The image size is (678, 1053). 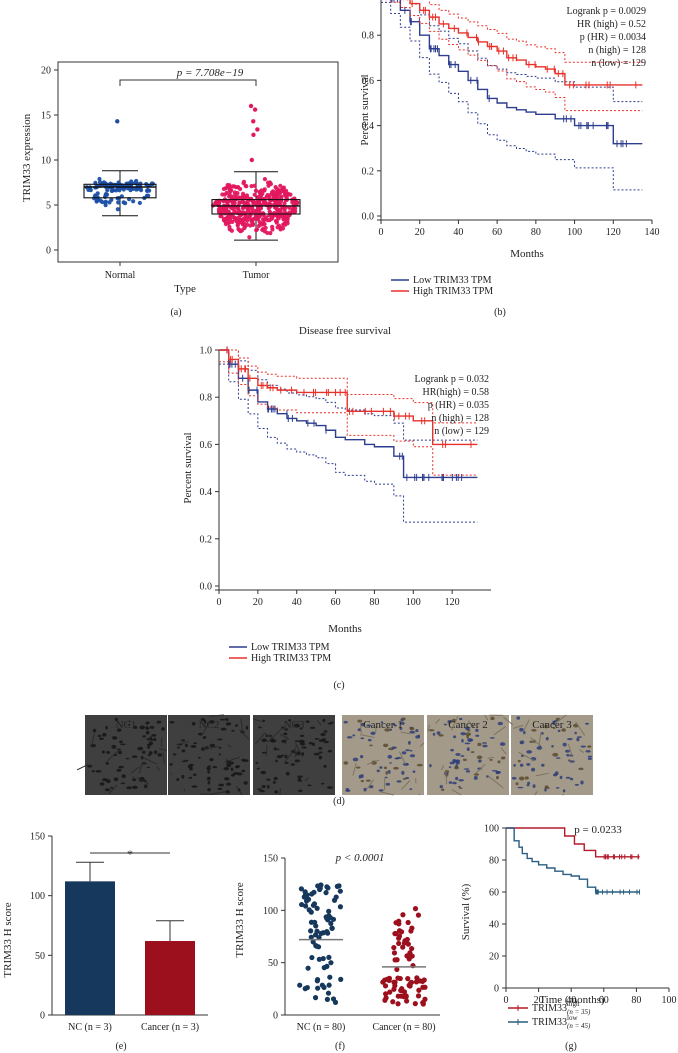 What do you see at coordinates (468, 755) in the screenshot?
I see `panel-d-image-cancer-2: Cancer 2` at bounding box center [468, 755].